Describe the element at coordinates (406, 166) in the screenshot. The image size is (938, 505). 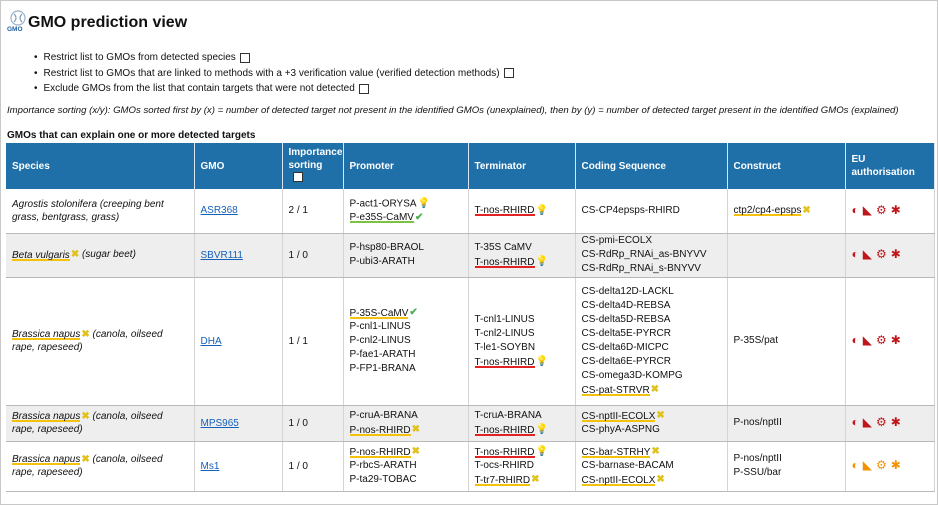
I see `column-header-promoter: Promoter` at that location.